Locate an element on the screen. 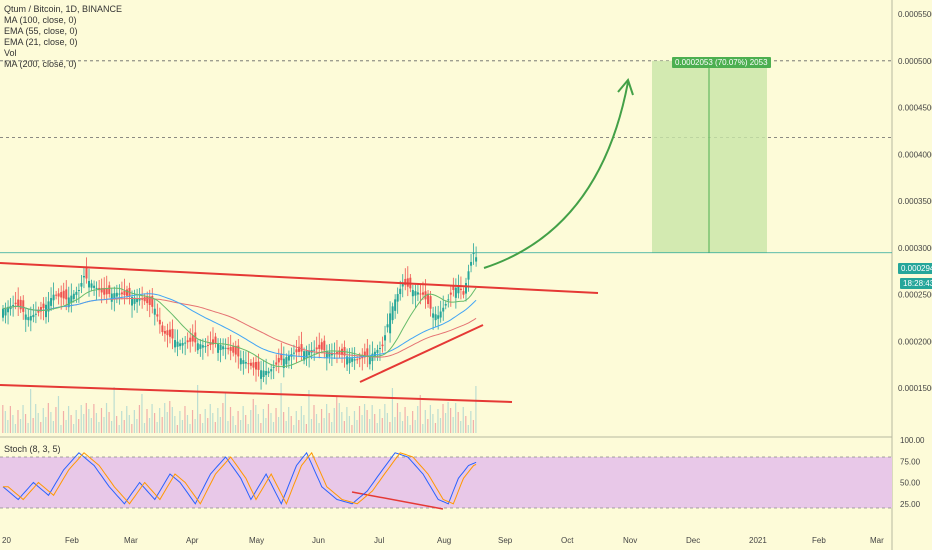  x-tick-label: Aug is located at coordinates (444, 540).